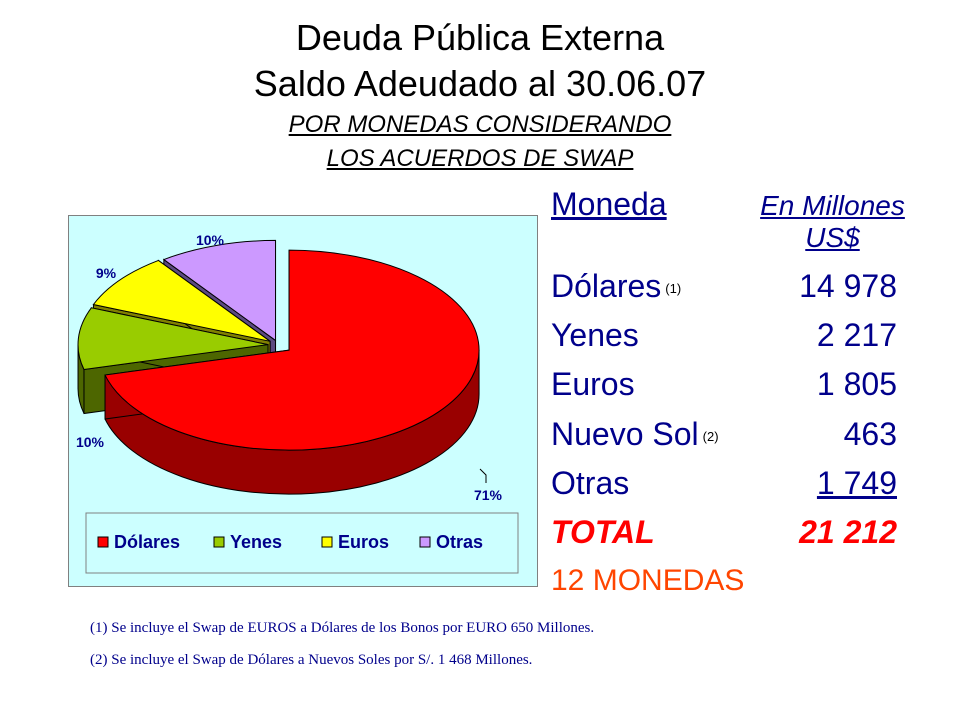  Describe the element at coordinates (848, 532) in the screenshot. I see `total-value: 21 212` at that location.